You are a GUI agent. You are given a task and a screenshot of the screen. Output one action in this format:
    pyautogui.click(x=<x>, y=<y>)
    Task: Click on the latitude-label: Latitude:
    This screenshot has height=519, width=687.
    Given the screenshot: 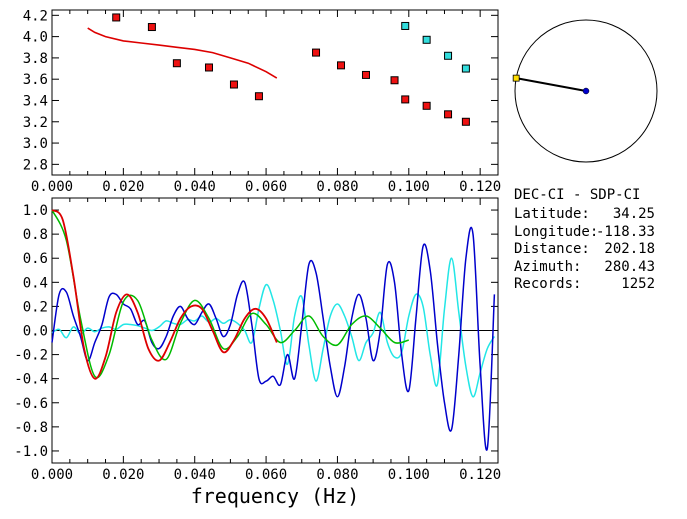 What is the action you would take?
    pyautogui.click(x=552, y=214)
    